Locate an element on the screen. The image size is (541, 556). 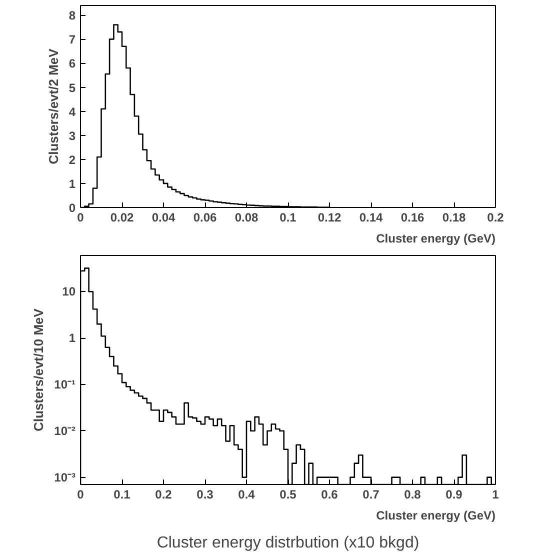
text: Cluster energy distrbution (x10 bkgd) is located at coordinates (288, 543).